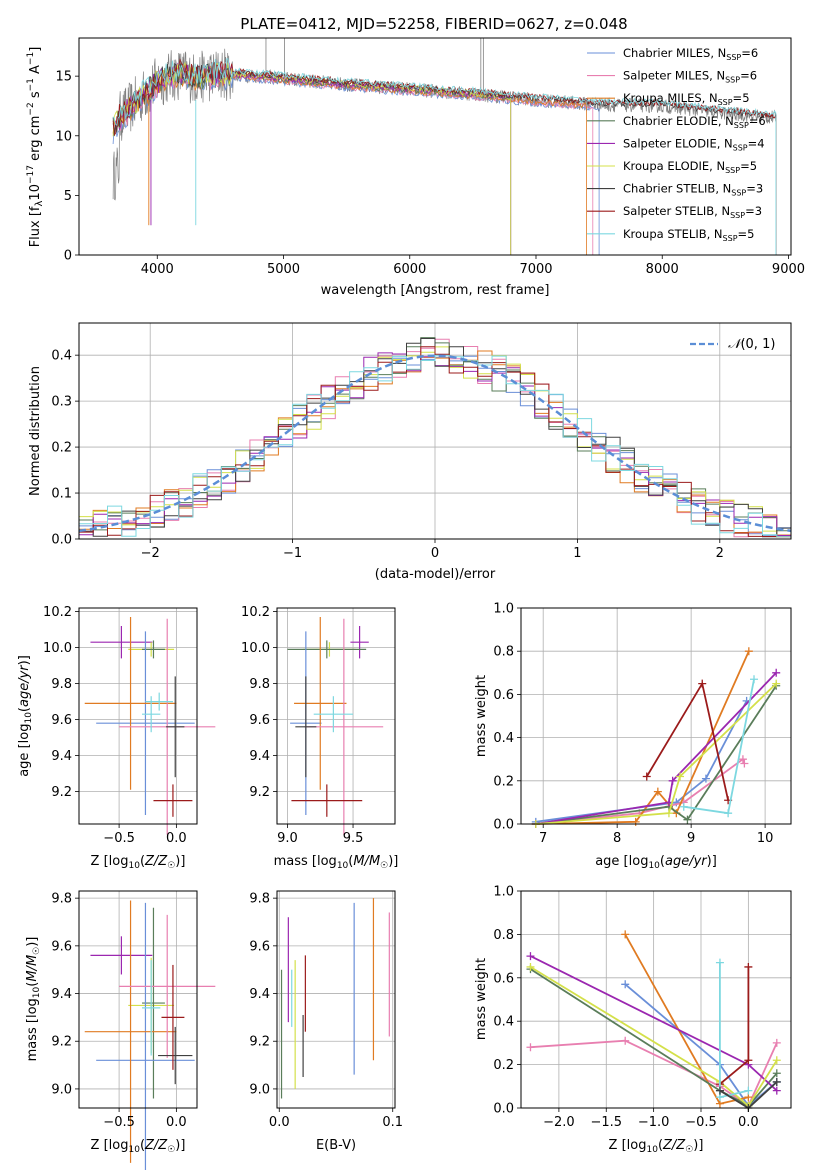 Image resolution: width=819 pixels, height=1170 pixels. What do you see at coordinates (535, 269) in the screenshot?
I see `x-tick-label: 7000` at bounding box center [535, 269].